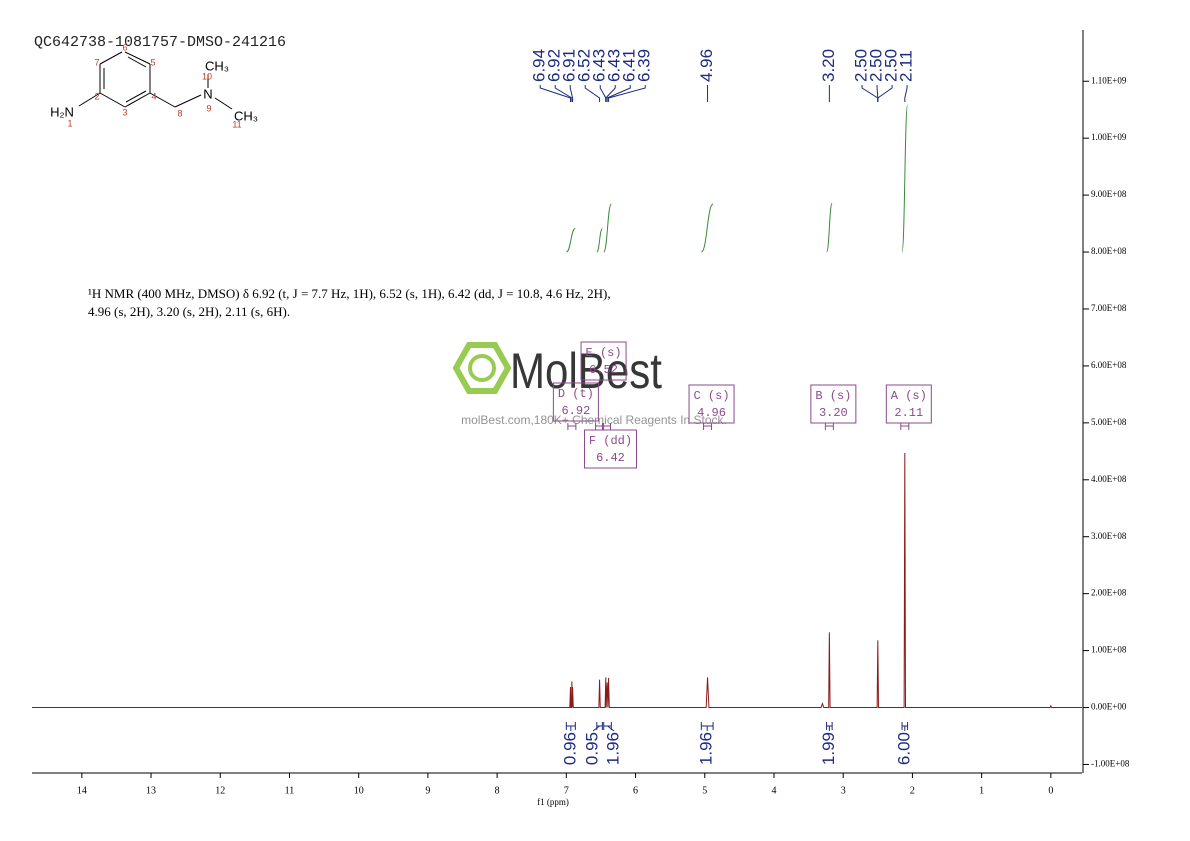 Image resolution: width=1190 pixels, height=841 pixels. I want to click on atom-number: 1, so click(69, 123).